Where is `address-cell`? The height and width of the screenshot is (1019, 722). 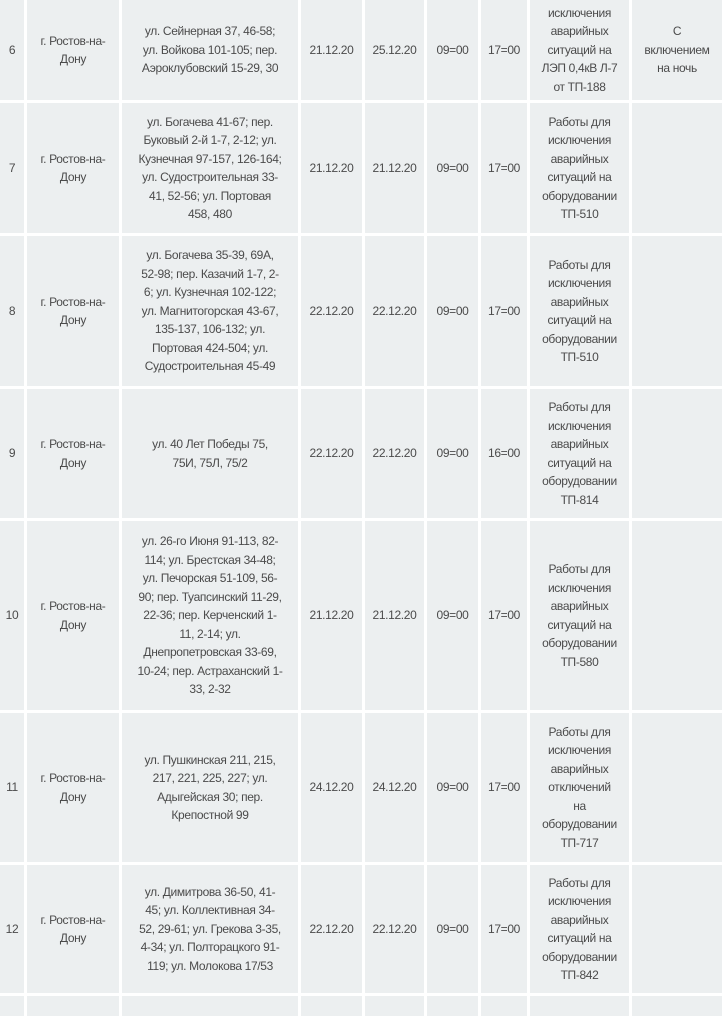 address-cell is located at coordinates (210, 1006).